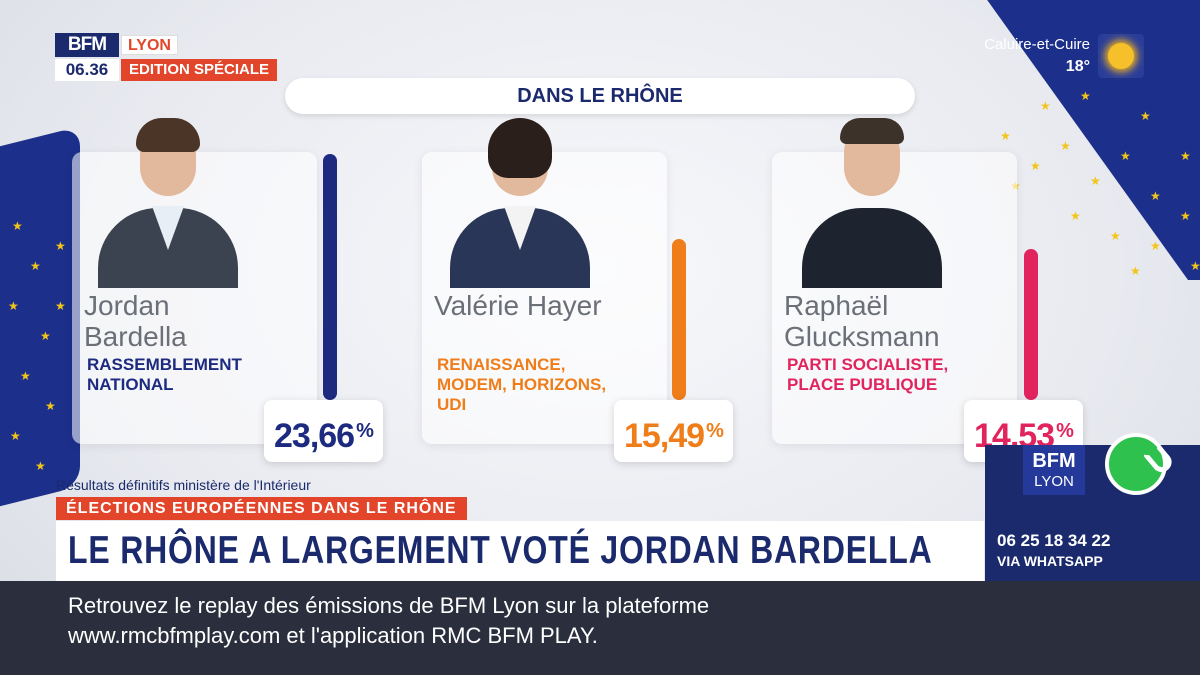 Image resolution: width=1200 pixels, height=675 pixels. I want to click on weather-icon-box, so click(1121, 56).